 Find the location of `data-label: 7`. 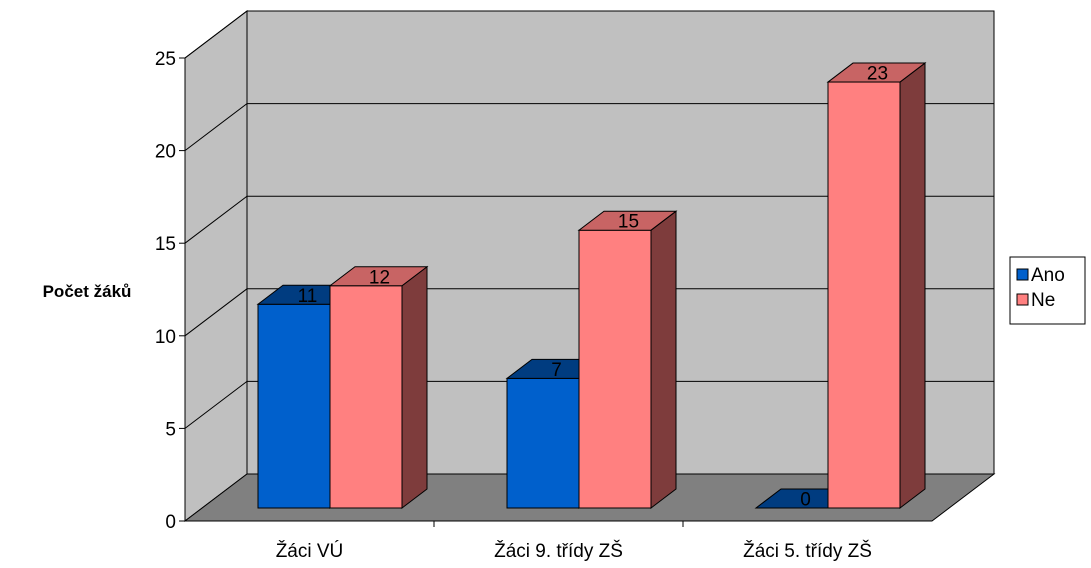

data-label: 7 is located at coordinates (556, 370).